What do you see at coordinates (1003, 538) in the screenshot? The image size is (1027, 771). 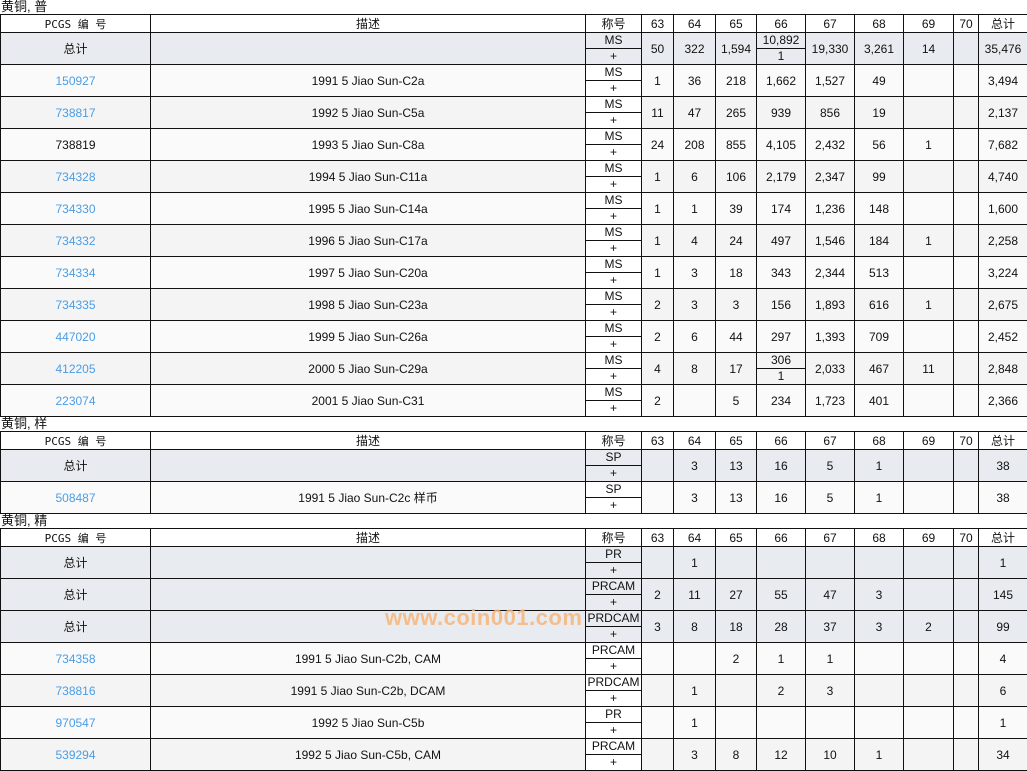 I see `header-total: 总计` at bounding box center [1003, 538].